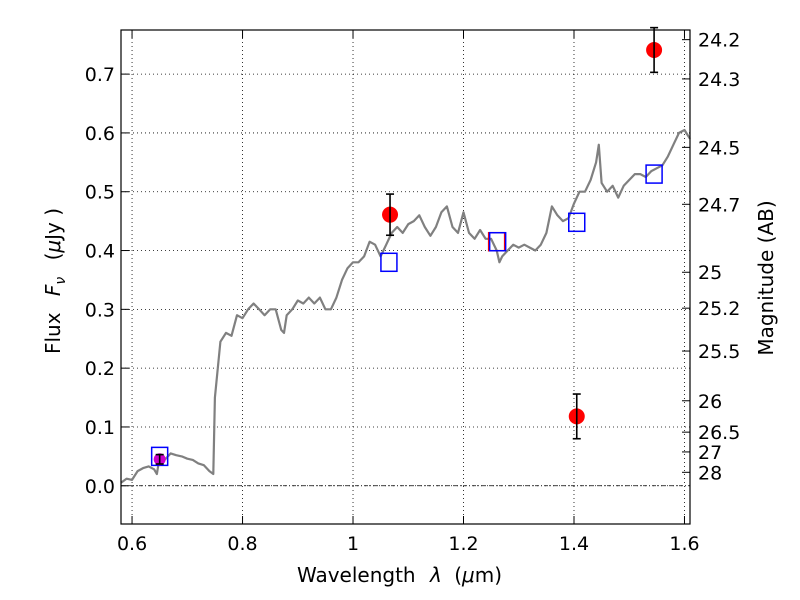  Describe the element at coordinates (710, 453) in the screenshot. I see `right-tick-label: 27` at that location.